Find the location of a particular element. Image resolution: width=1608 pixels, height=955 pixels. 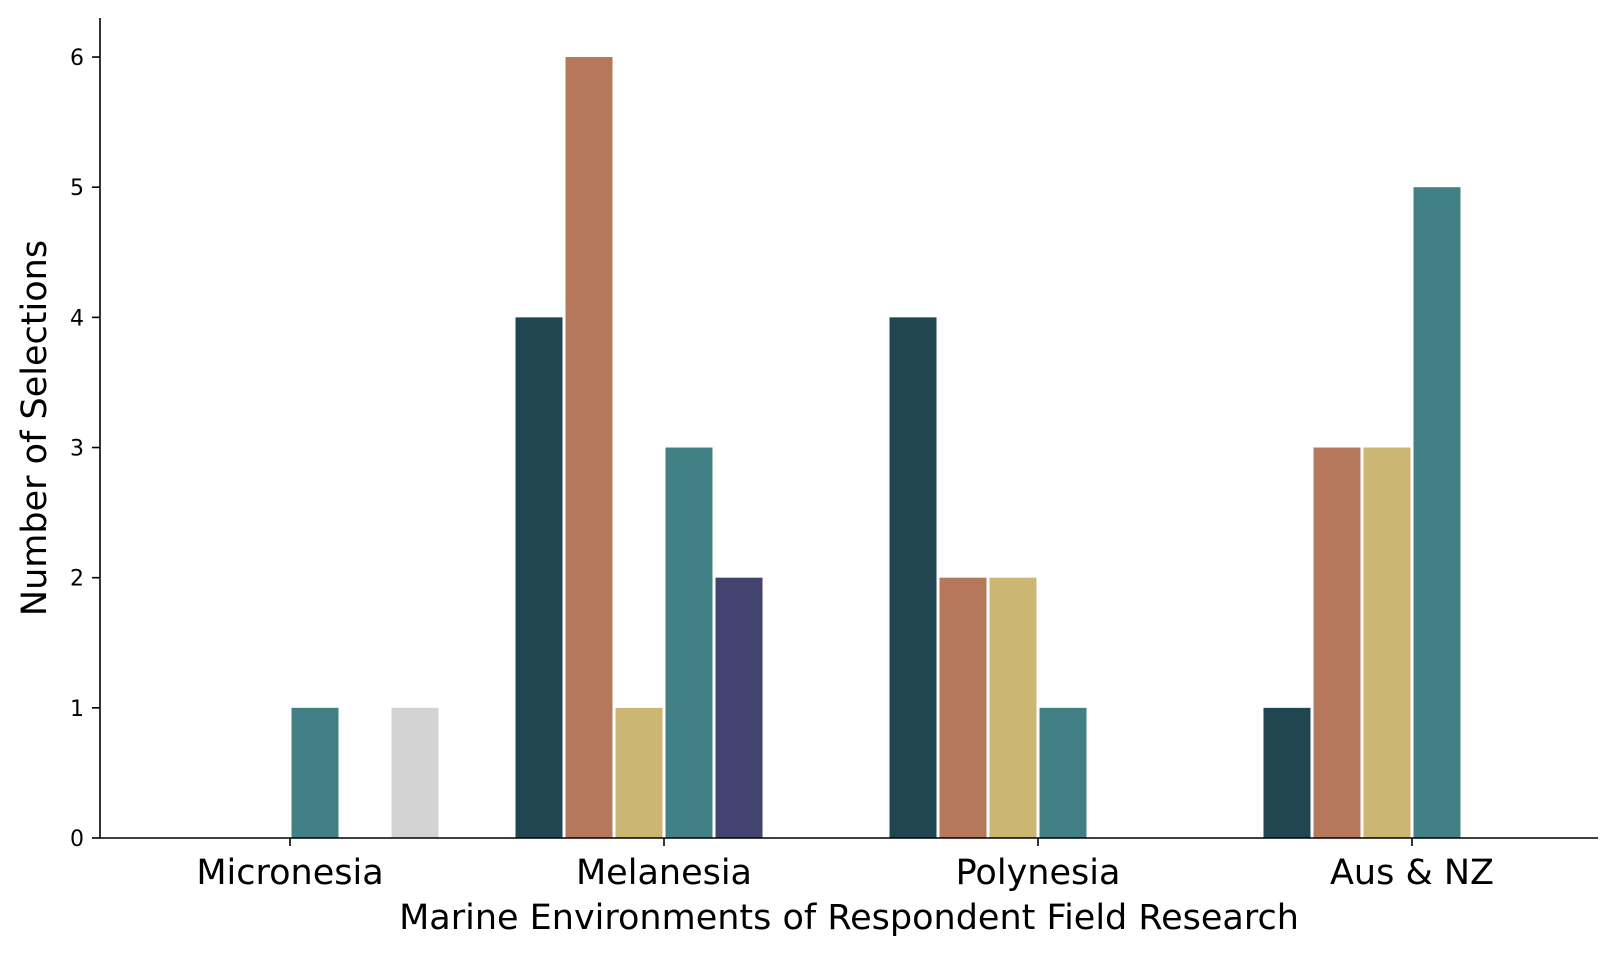

x-category-label: Micronesia is located at coordinates (289, 873).